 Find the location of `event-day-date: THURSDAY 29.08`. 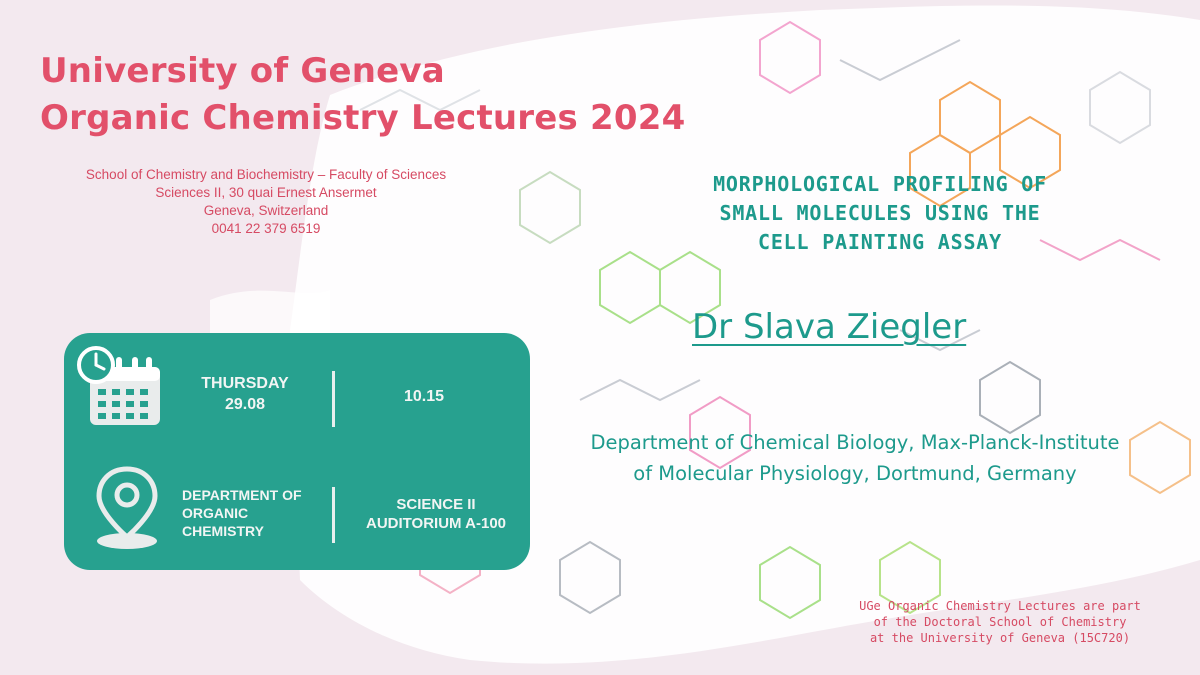

event-day-date: THURSDAY 29.08 is located at coordinates (245, 394).